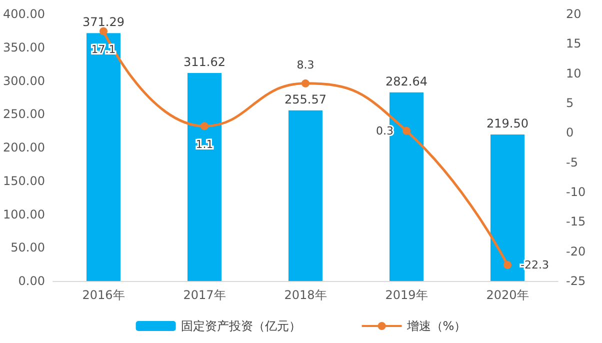  Describe the element at coordinates (31, 281) in the screenshot. I see `y-tick-label: 0.00` at that location.